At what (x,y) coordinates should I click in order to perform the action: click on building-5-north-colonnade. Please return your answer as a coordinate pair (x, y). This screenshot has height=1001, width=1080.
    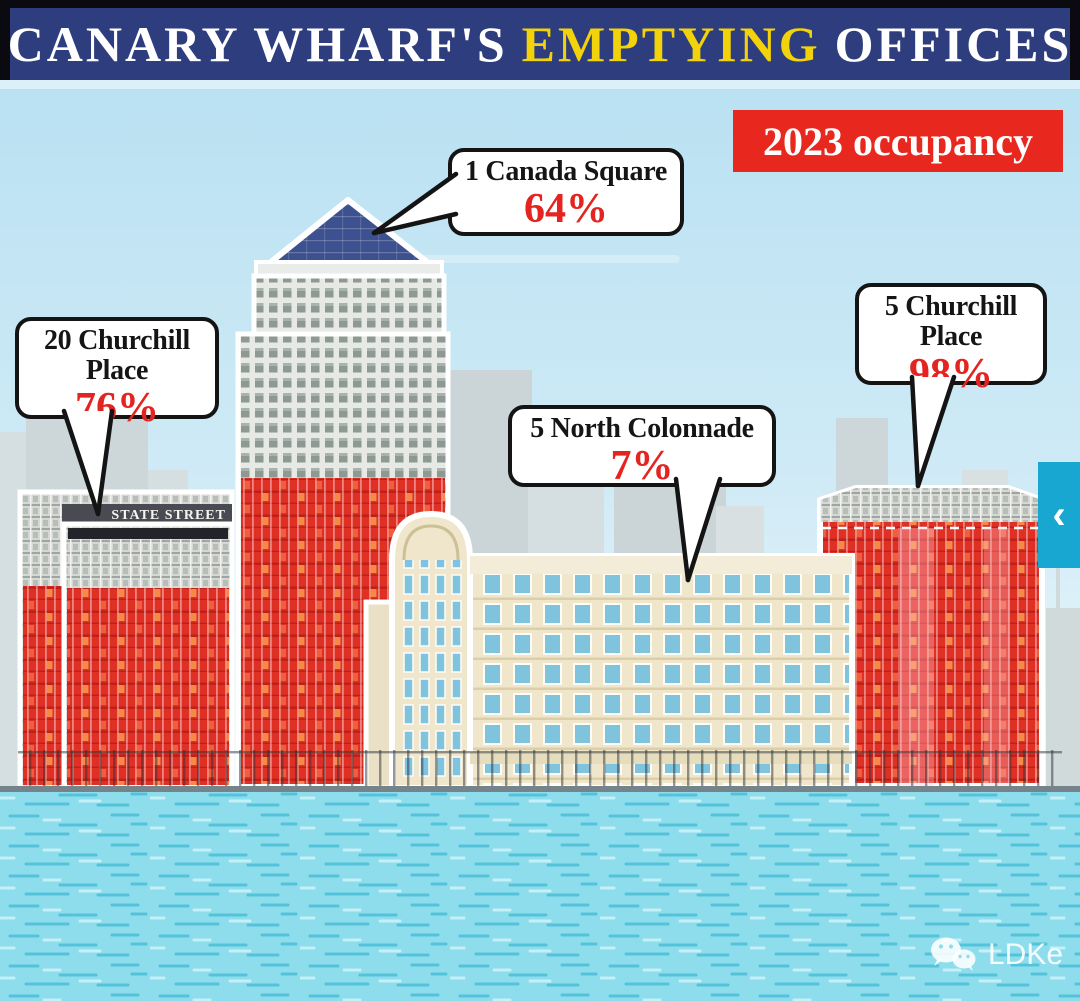
    Looking at the image, I should click on (609, 650).